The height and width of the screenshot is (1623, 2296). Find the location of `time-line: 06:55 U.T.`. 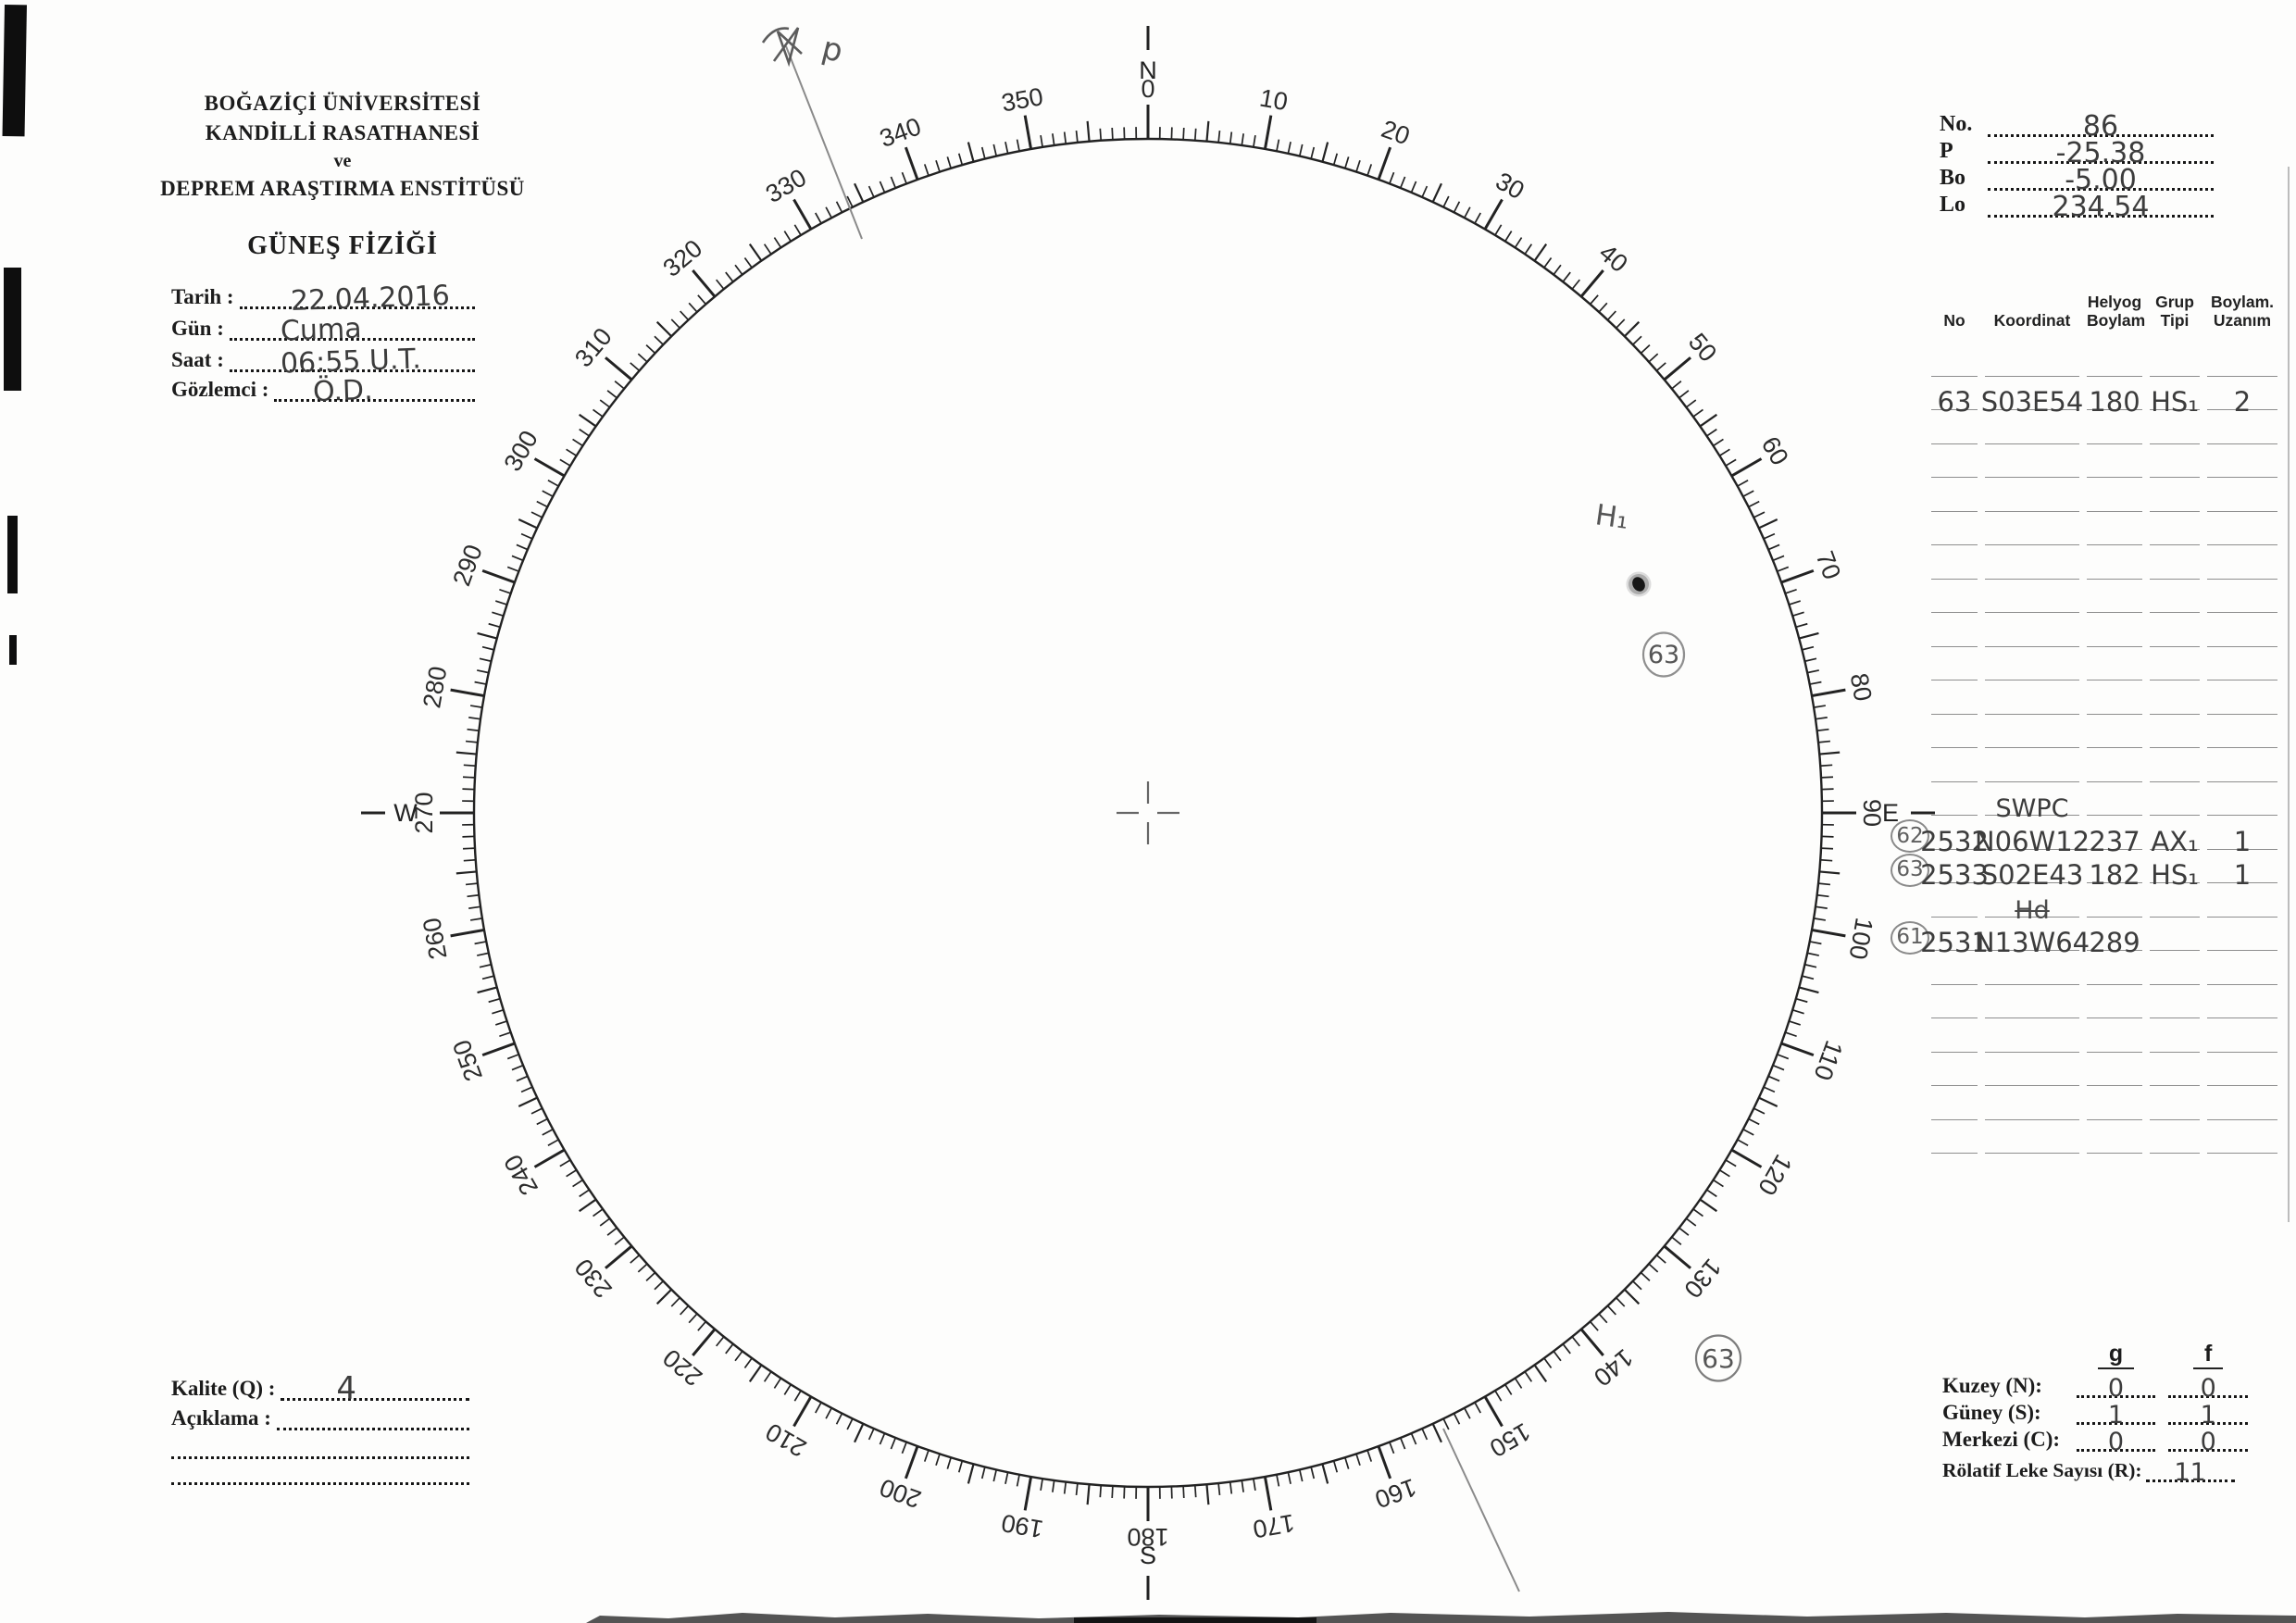

time-line: 06:55 U.T. is located at coordinates (352, 360).